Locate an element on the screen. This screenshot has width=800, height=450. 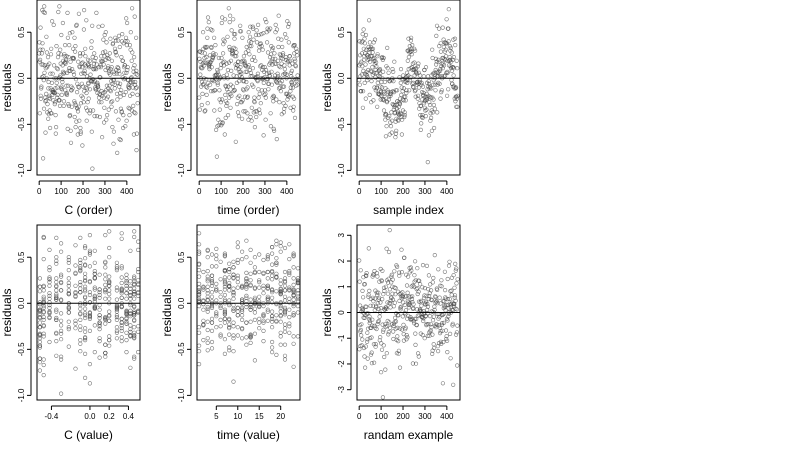
y-tick-label: -1 is located at coordinates (341, 338).